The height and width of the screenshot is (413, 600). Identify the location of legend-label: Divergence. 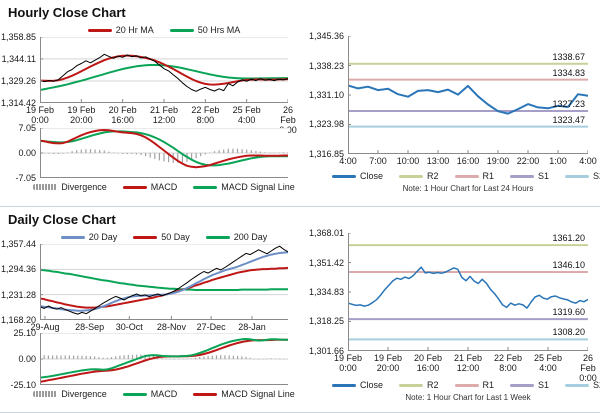
(84, 394).